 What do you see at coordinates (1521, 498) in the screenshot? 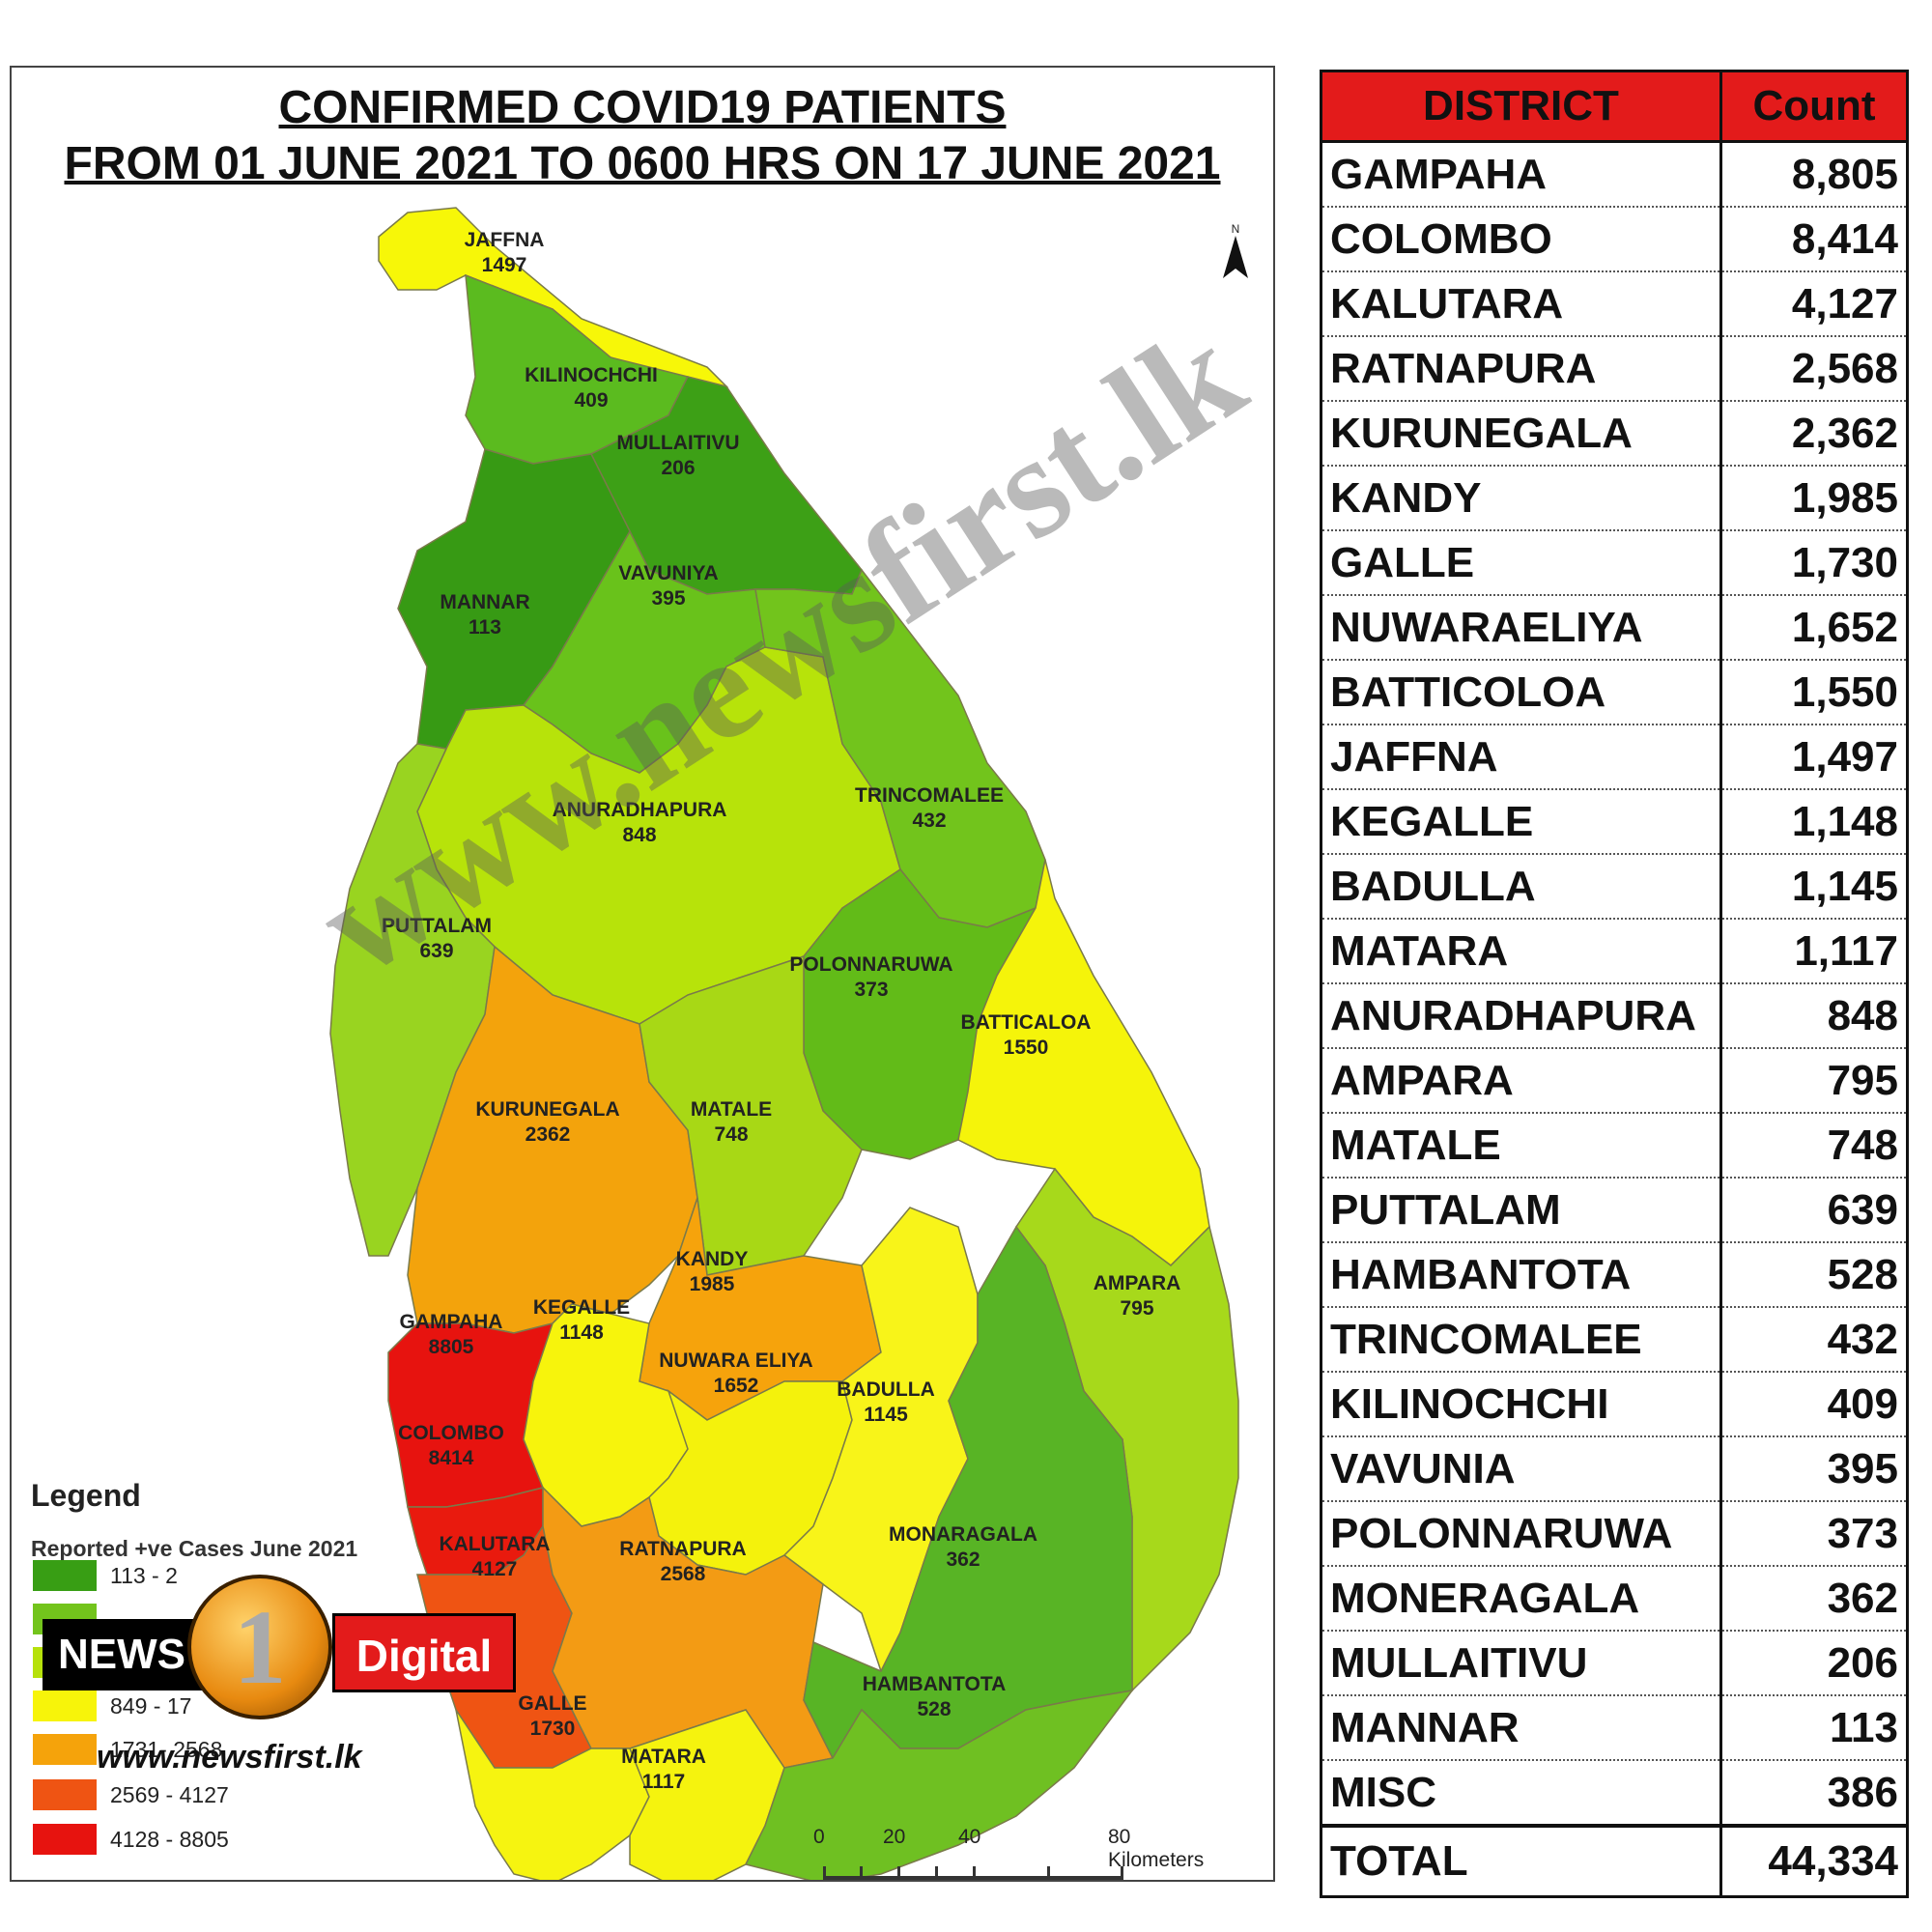
I see `row-district: KANDY` at bounding box center [1521, 498].